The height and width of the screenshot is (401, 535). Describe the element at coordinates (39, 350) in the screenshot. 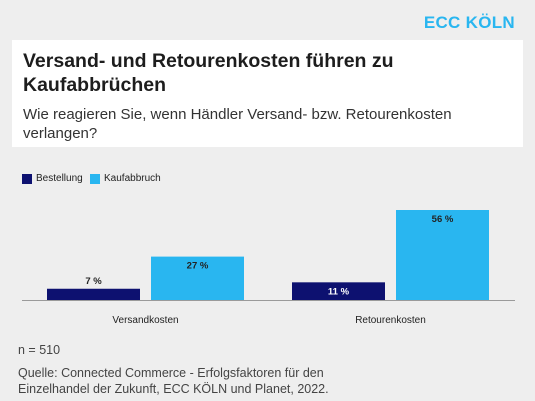

I see `sample-size-note: n = 510` at that location.